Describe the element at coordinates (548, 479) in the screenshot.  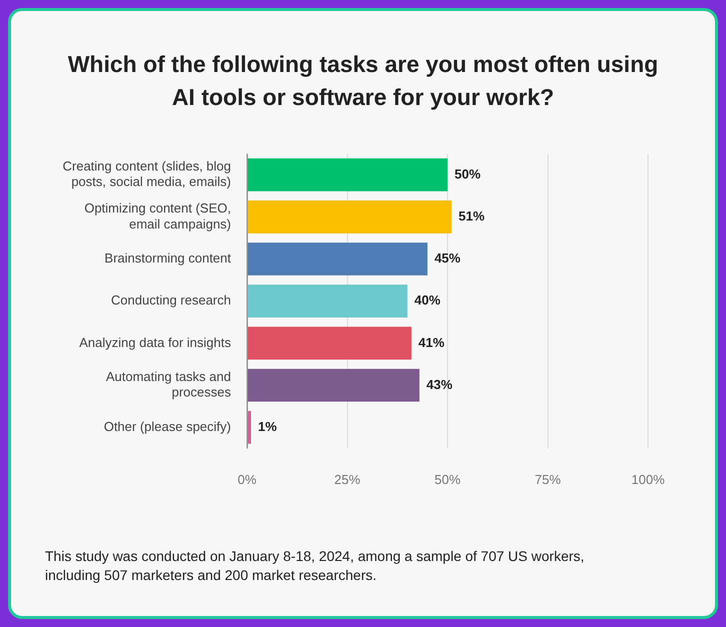
I see `x-tick-label: 75%` at that location.